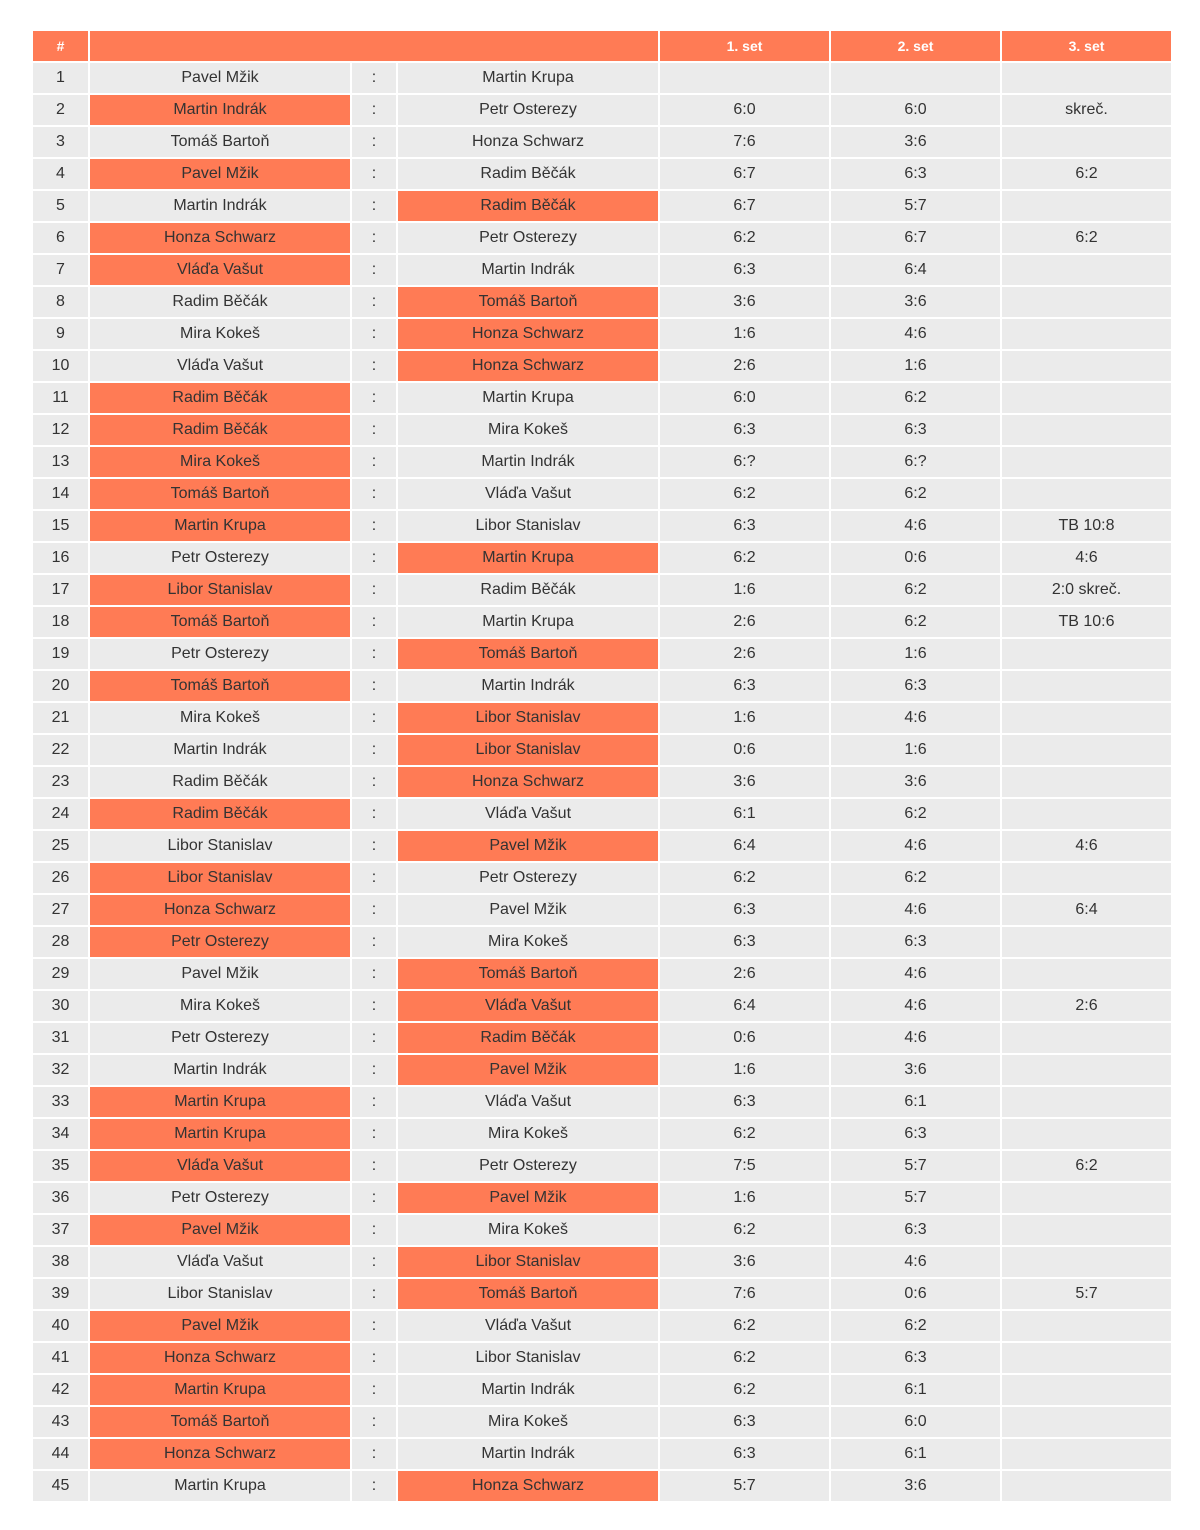 Image resolution: width=1200 pixels, height=1530 pixels. What do you see at coordinates (602, 942) in the screenshot?
I see `table-row: 28 Petr Osterezy: Mira Kokeš 6:3 6:3` at bounding box center [602, 942].